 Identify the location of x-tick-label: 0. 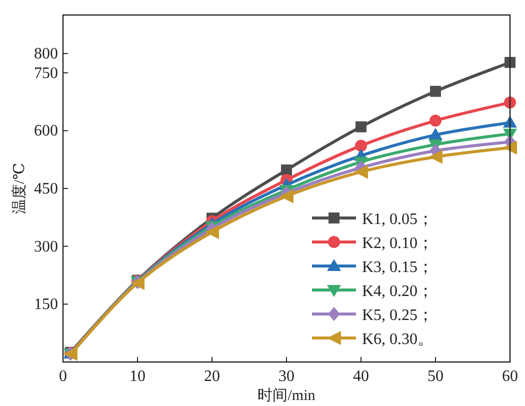
(63, 376).